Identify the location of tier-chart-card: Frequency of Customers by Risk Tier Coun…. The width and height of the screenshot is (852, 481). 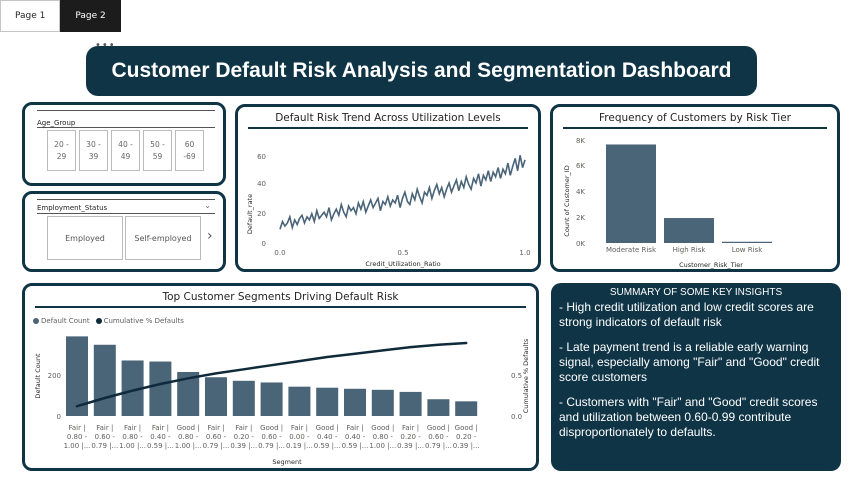
(695, 188).